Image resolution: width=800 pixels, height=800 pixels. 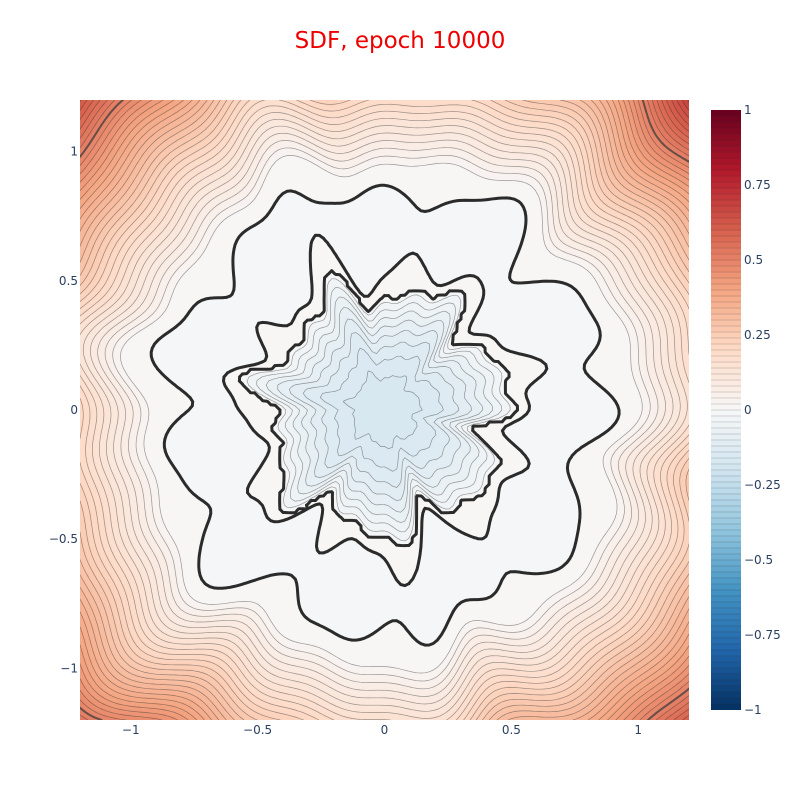 What do you see at coordinates (385, 730) in the screenshot?
I see `x-tick-label: 0` at bounding box center [385, 730].